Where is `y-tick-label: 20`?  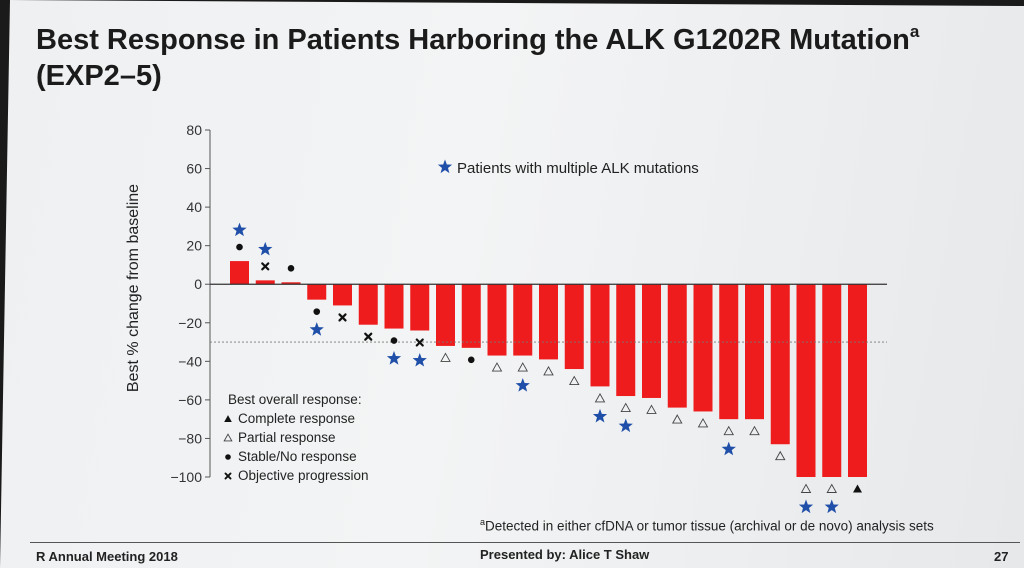 y-tick-label: 20 is located at coordinates (194, 246).